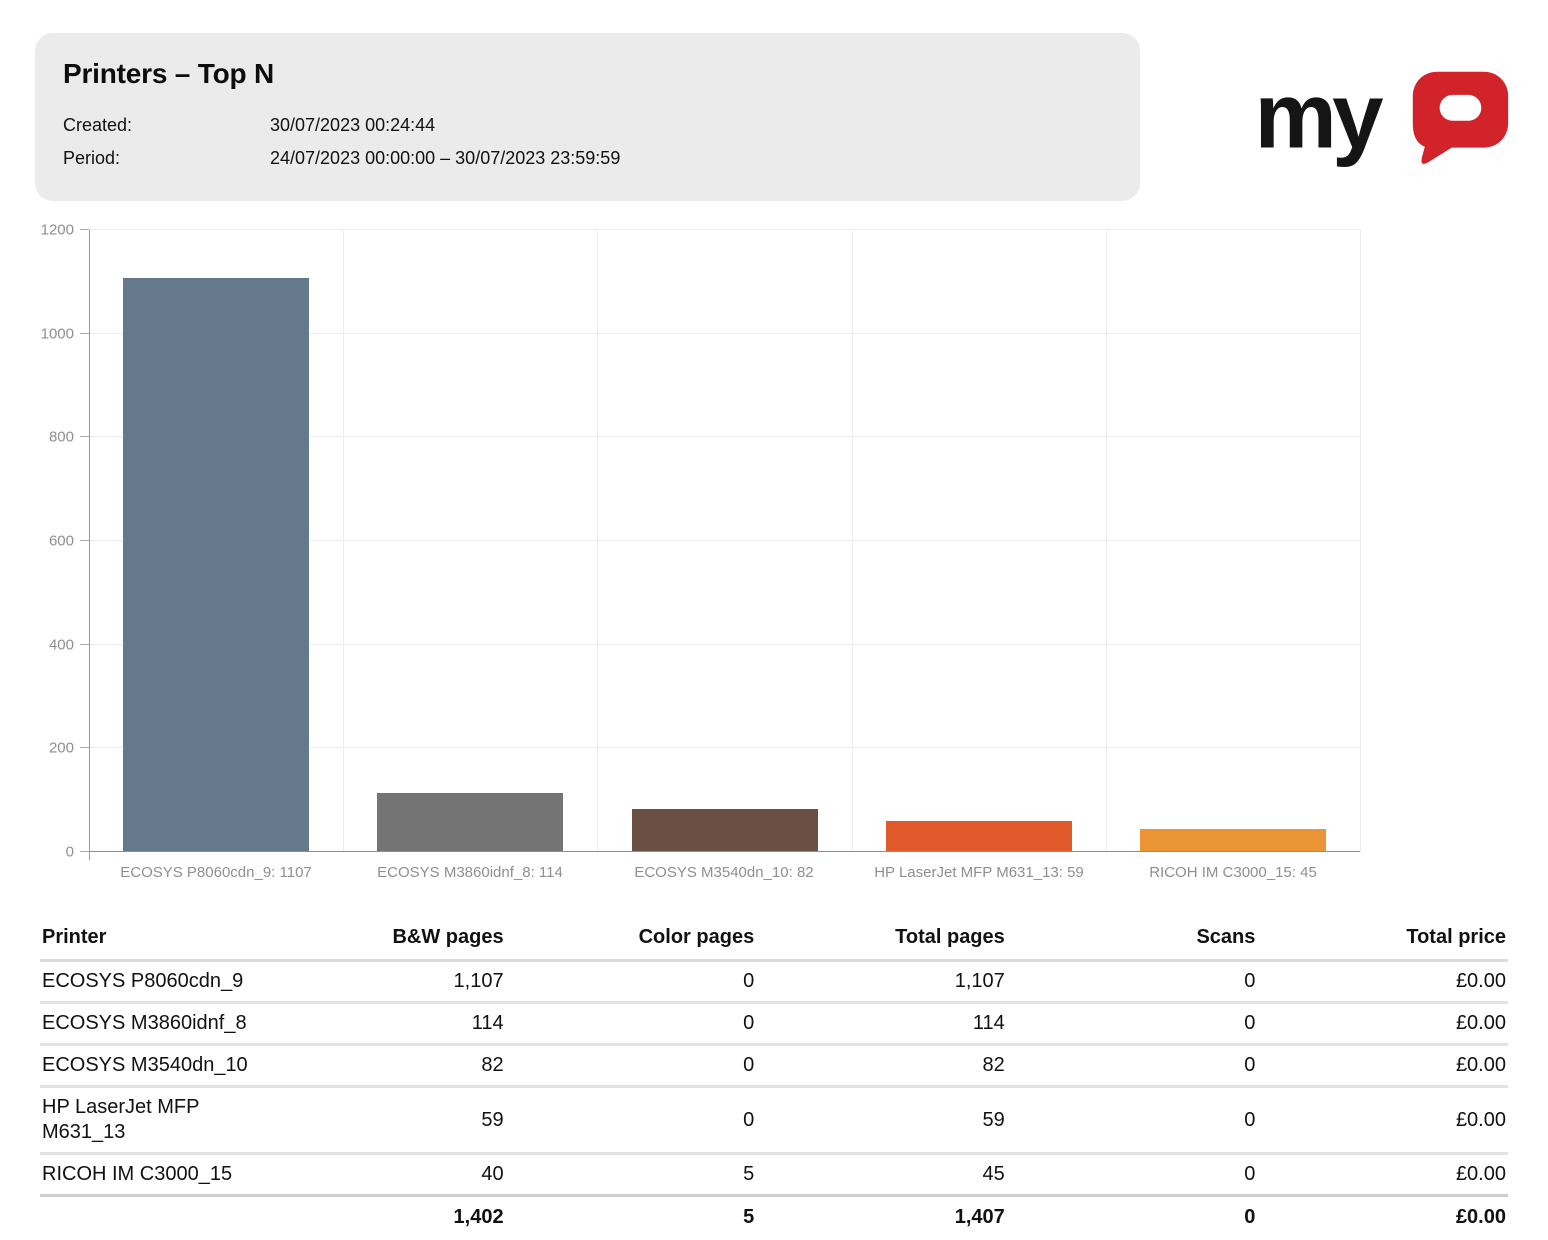 The height and width of the screenshot is (1240, 1548). Describe the element at coordinates (1132, 1216) in the screenshot. I see `totals-cell: 0` at that location.